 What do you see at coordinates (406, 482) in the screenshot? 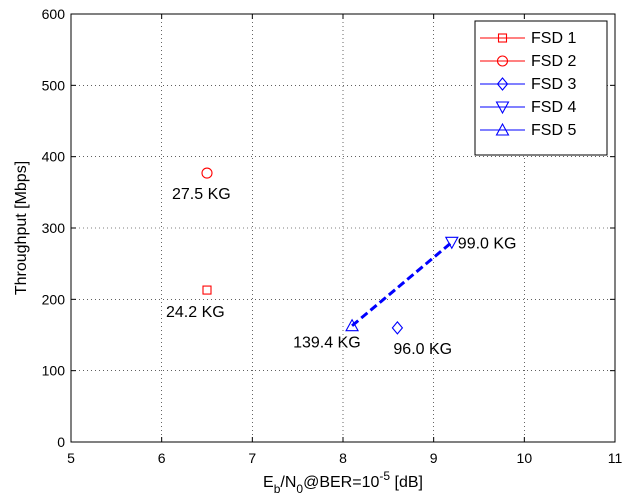
I see `x-label-unit: [dB]` at bounding box center [406, 482].